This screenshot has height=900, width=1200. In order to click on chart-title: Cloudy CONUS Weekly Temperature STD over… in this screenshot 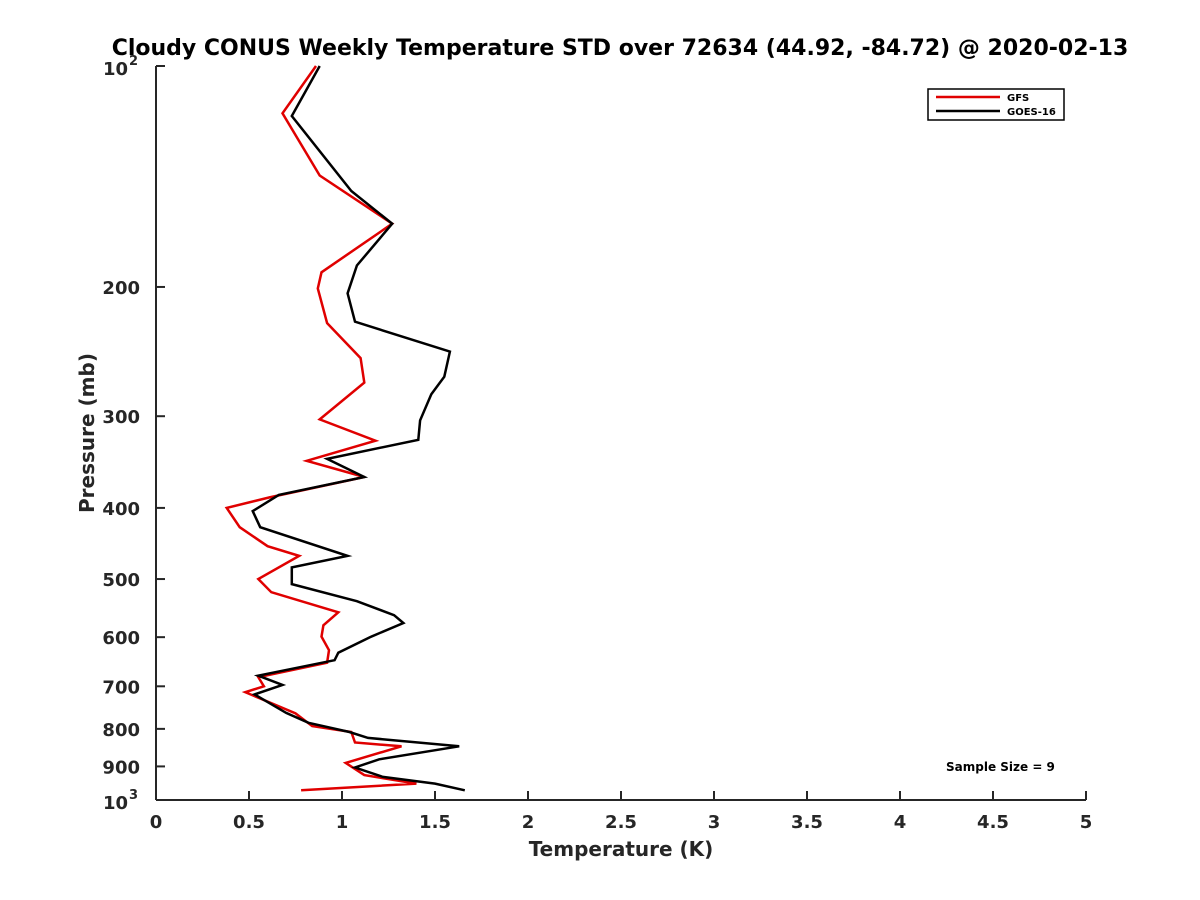, I will do `click(620, 48)`.